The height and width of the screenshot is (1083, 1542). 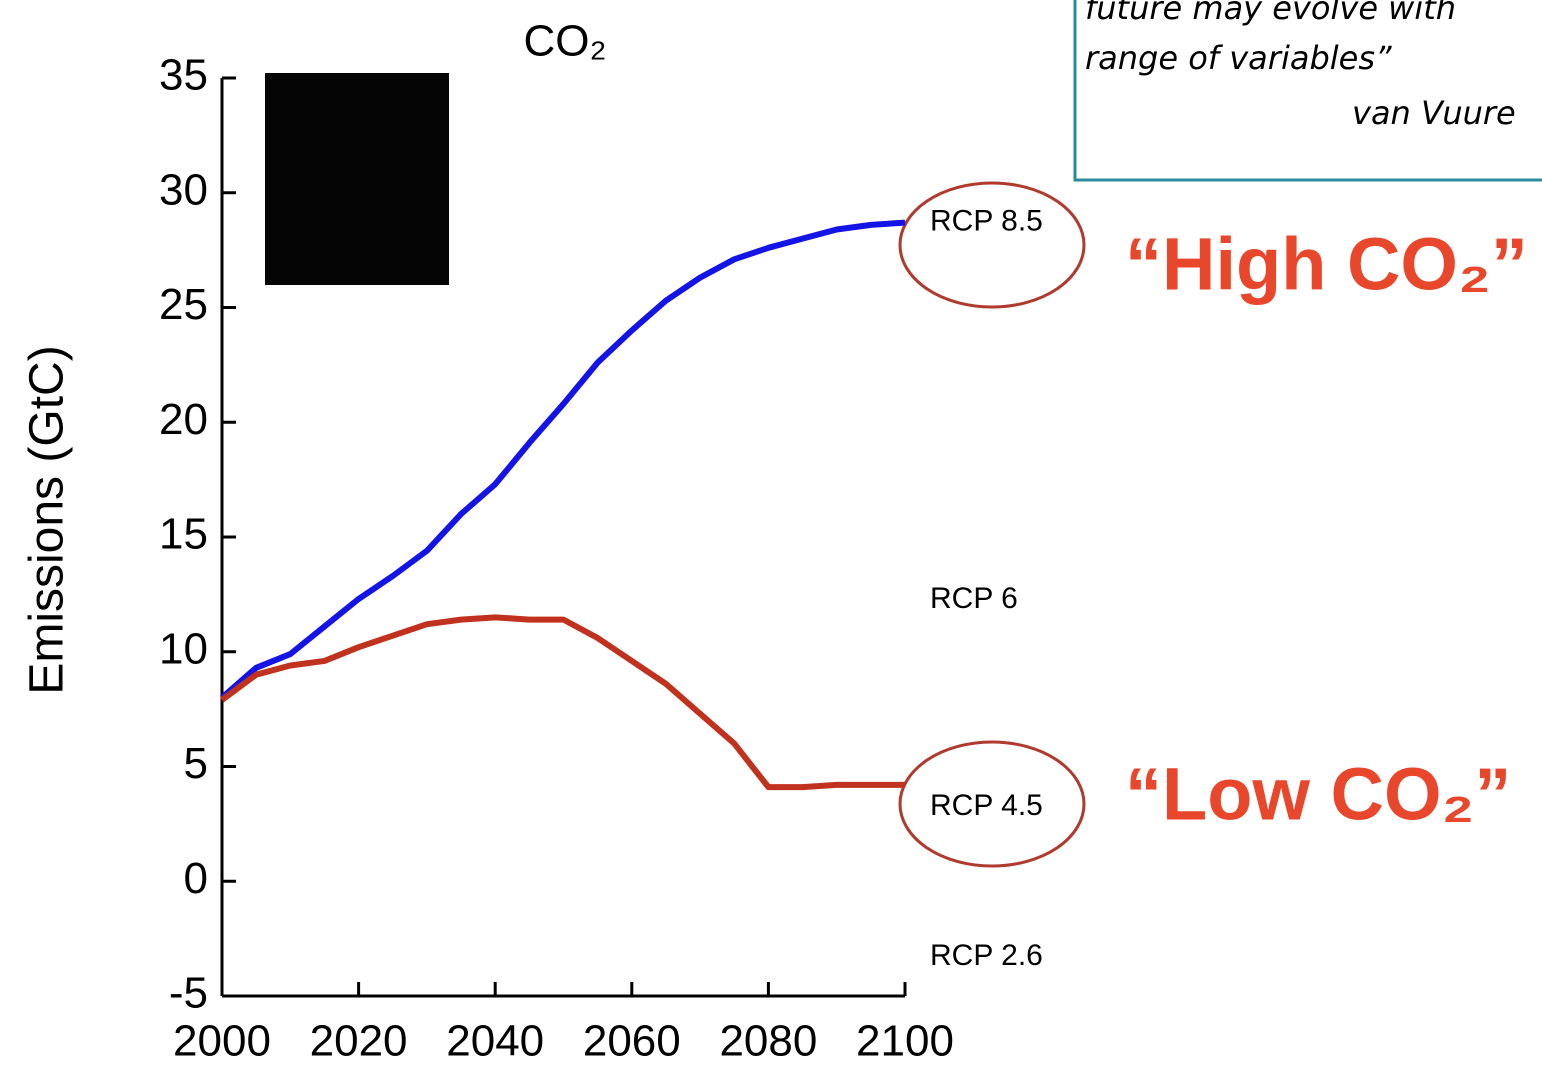 I want to click on quote-line: range of variables”, so click(x=1238, y=58).